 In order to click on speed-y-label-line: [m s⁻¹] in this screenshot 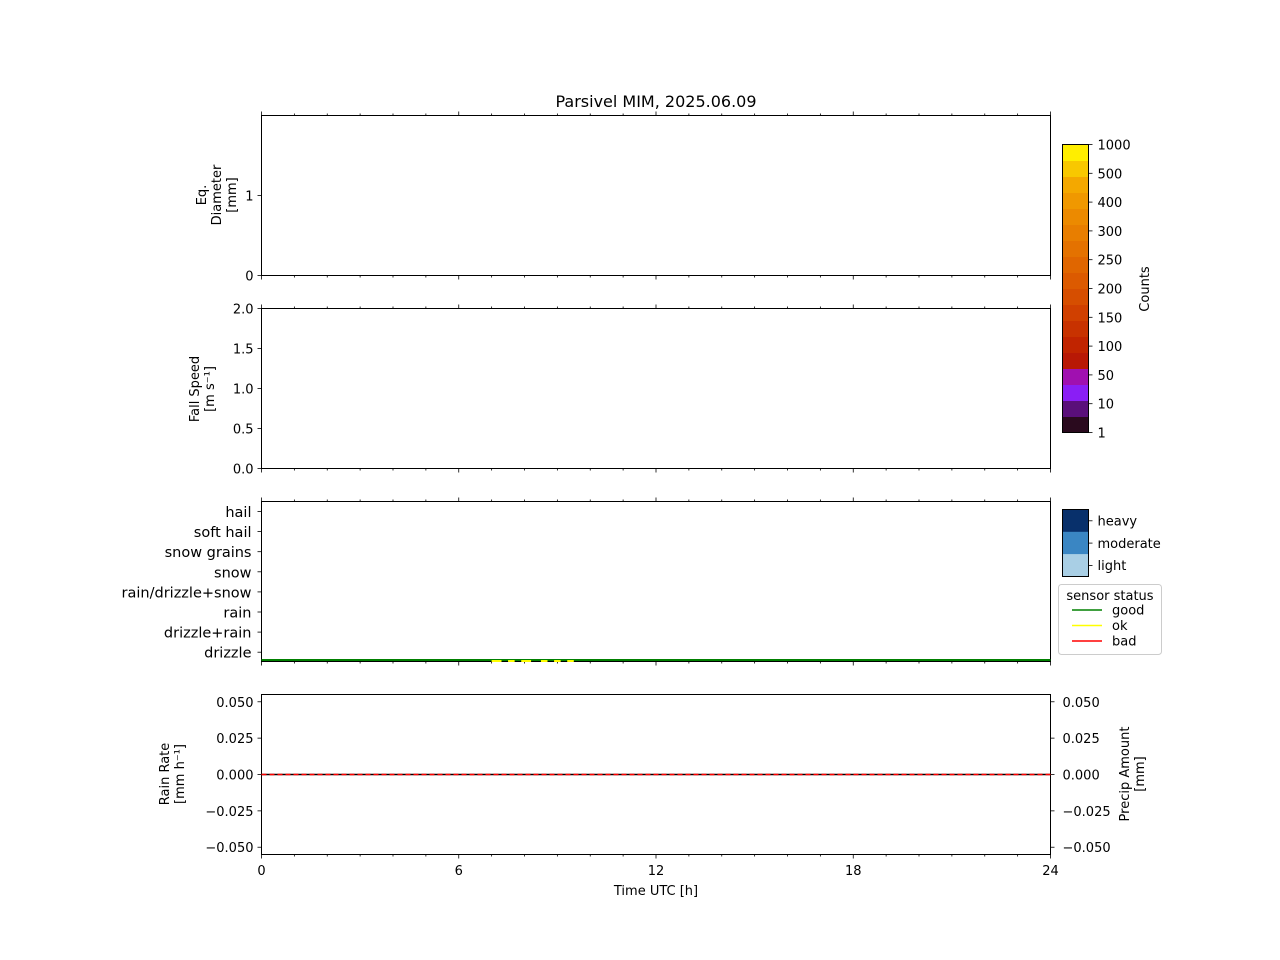, I will do `click(210, 389)`.